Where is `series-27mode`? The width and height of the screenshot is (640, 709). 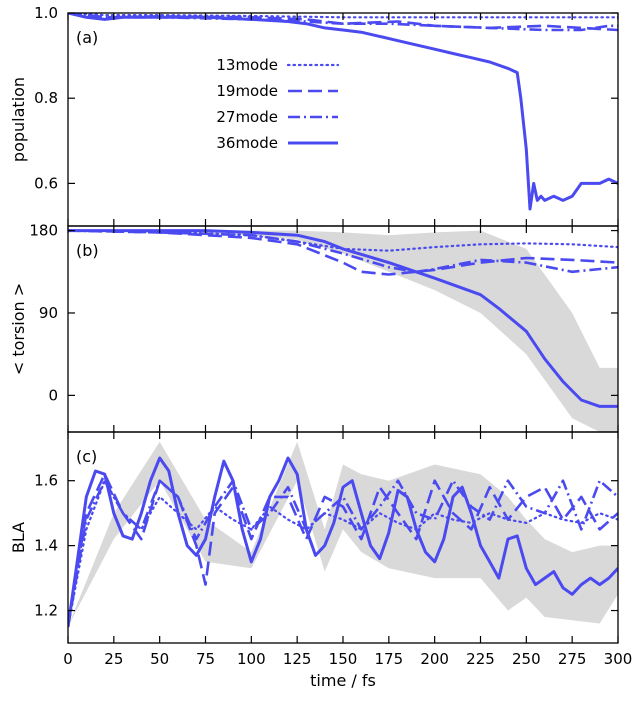 series-27mode is located at coordinates (343, 251).